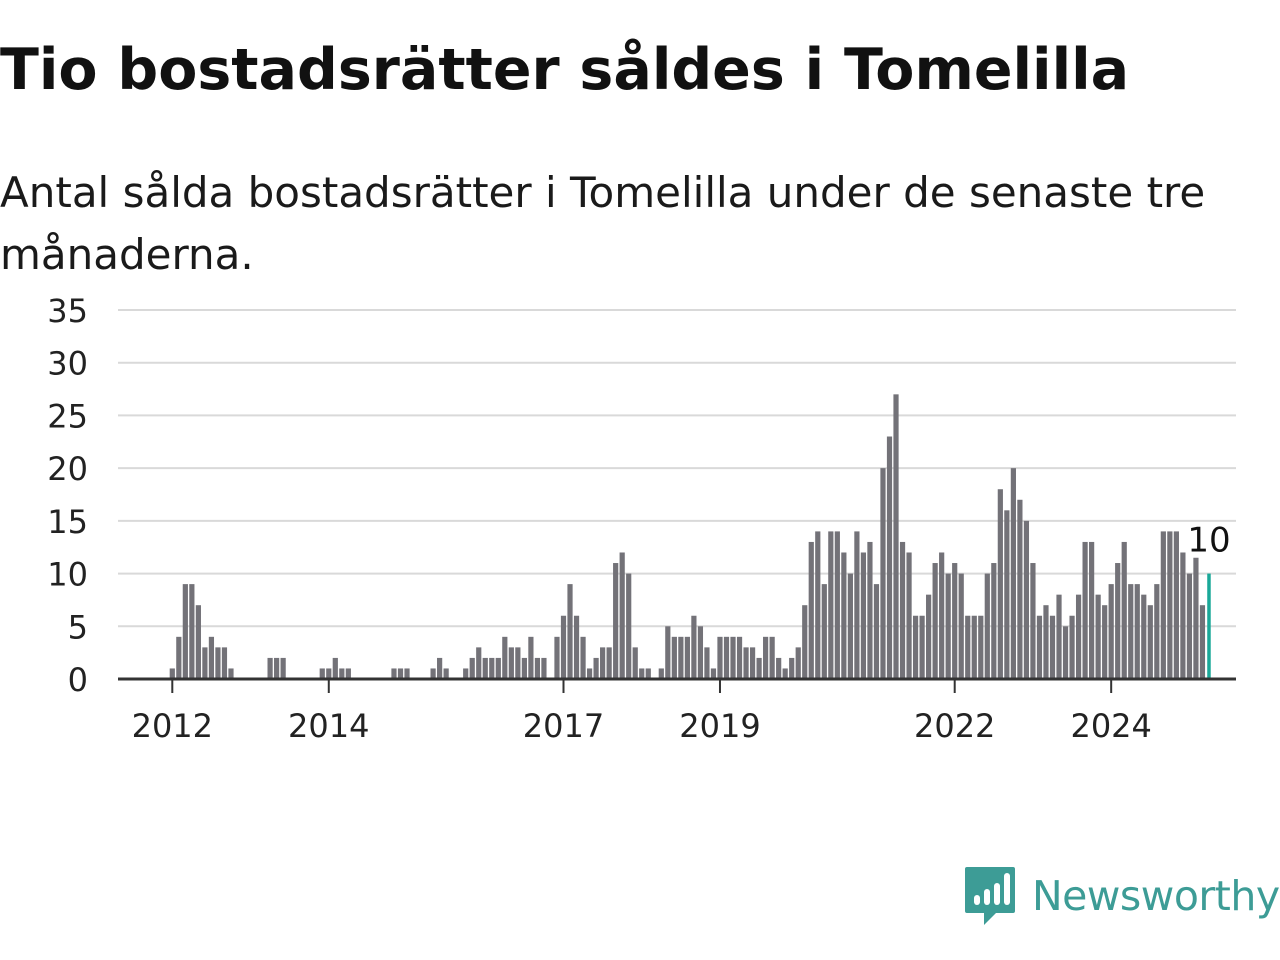  What do you see at coordinates (954, 726) in the screenshot?
I see `x-tick-label: 2022` at bounding box center [954, 726].